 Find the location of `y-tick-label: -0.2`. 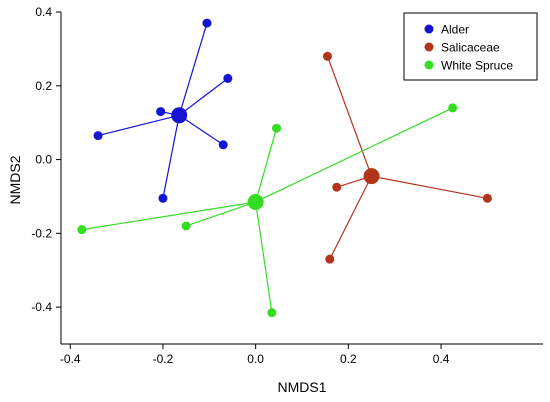

y-tick-label: -0.2 is located at coordinates (41, 233).